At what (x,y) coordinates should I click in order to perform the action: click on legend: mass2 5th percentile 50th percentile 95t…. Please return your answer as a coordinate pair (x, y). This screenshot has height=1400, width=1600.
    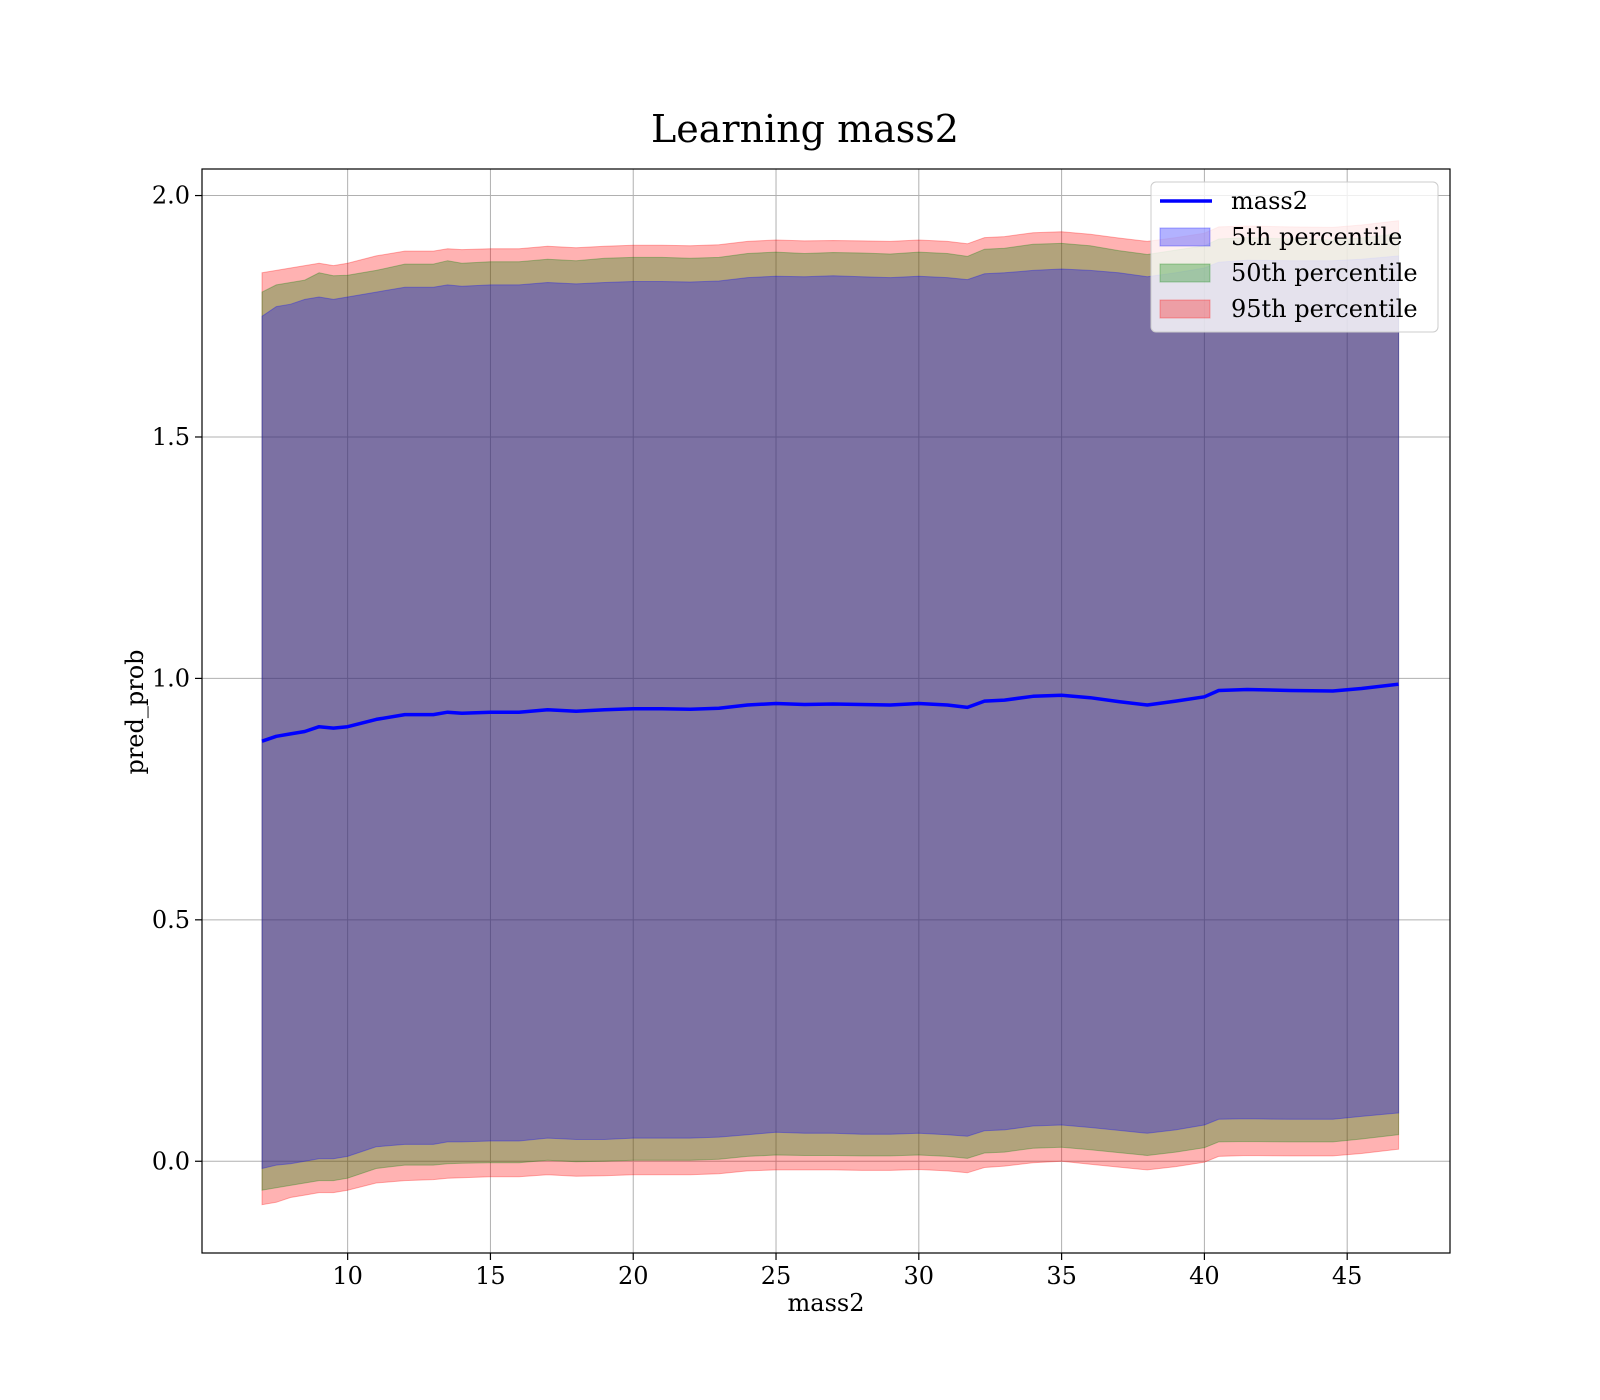
    Looking at the image, I should click on (1294, 257).